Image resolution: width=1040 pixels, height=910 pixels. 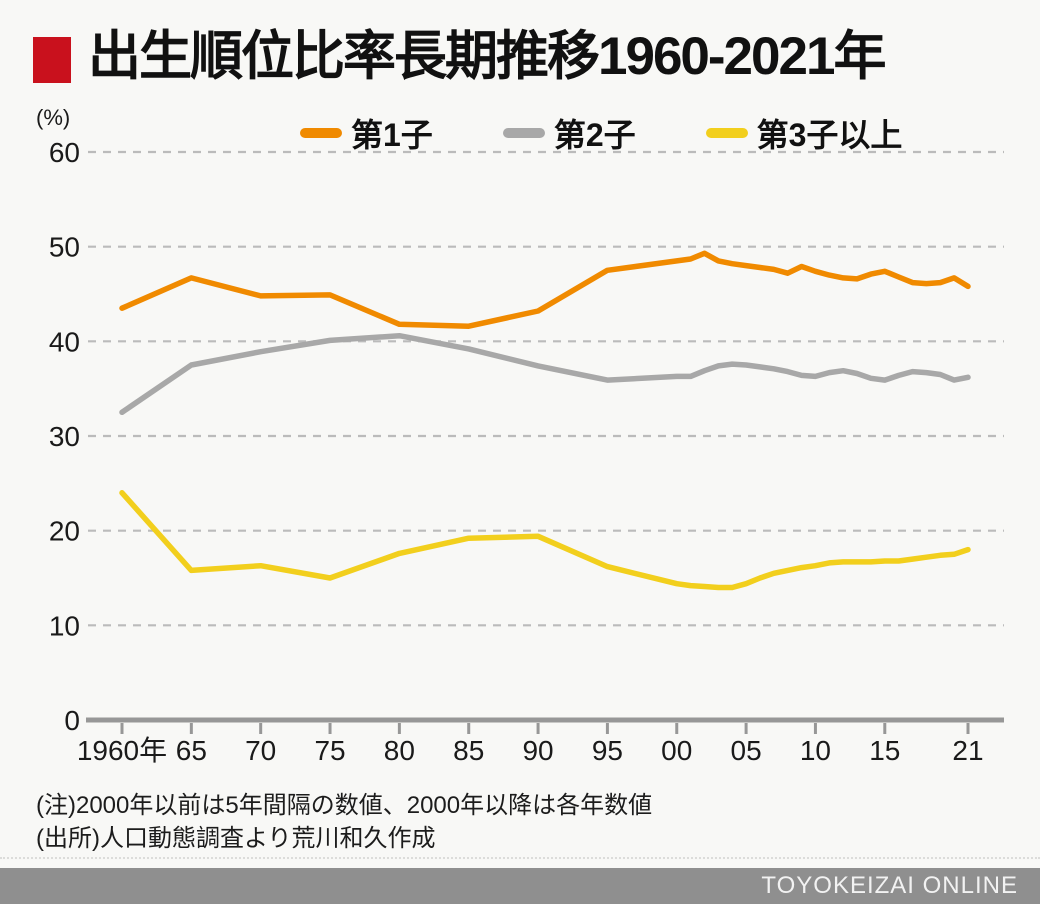 What do you see at coordinates (594, 135) in the screenshot?
I see `legend-label-second-child: 第2子` at bounding box center [594, 135].